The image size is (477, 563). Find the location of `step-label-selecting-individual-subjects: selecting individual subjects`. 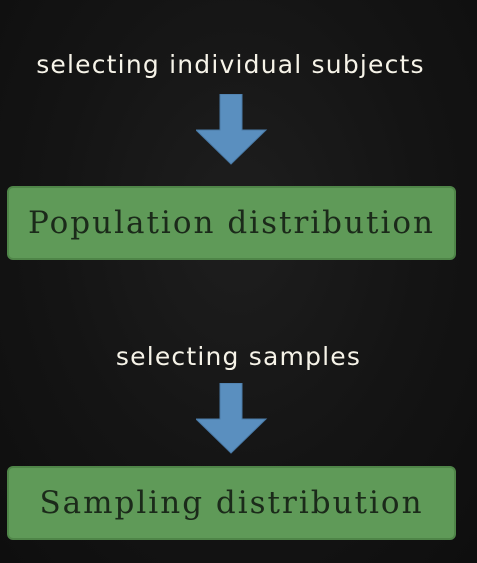

step-label-selecting-individual-subjects: selecting individual subjects is located at coordinates (230, 64).